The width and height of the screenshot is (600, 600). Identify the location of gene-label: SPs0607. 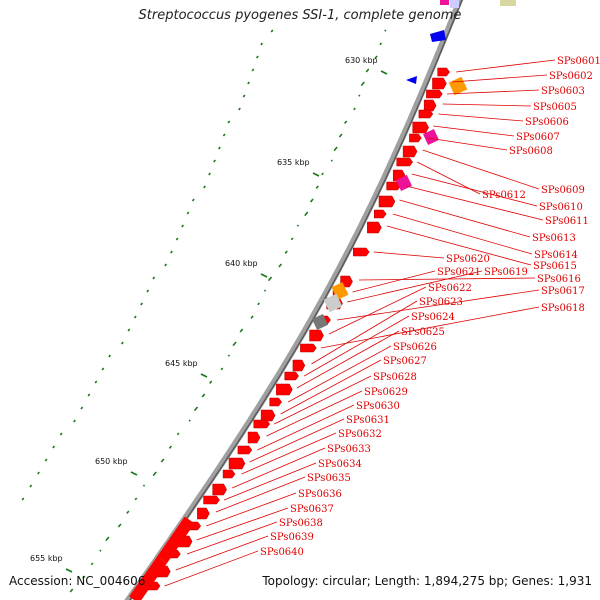
(538, 137).